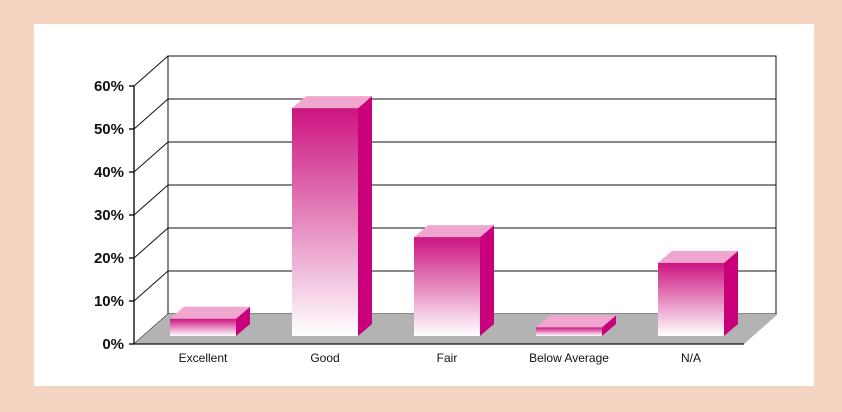 This screenshot has width=842, height=412. I want to click on bar-good, so click(332, 216).